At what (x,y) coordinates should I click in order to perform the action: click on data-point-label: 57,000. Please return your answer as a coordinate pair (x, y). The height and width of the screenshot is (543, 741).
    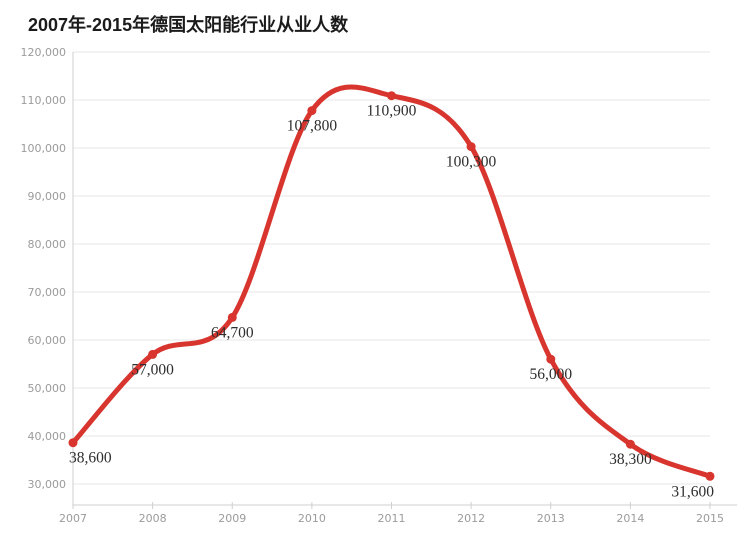
    Looking at the image, I should click on (152, 369).